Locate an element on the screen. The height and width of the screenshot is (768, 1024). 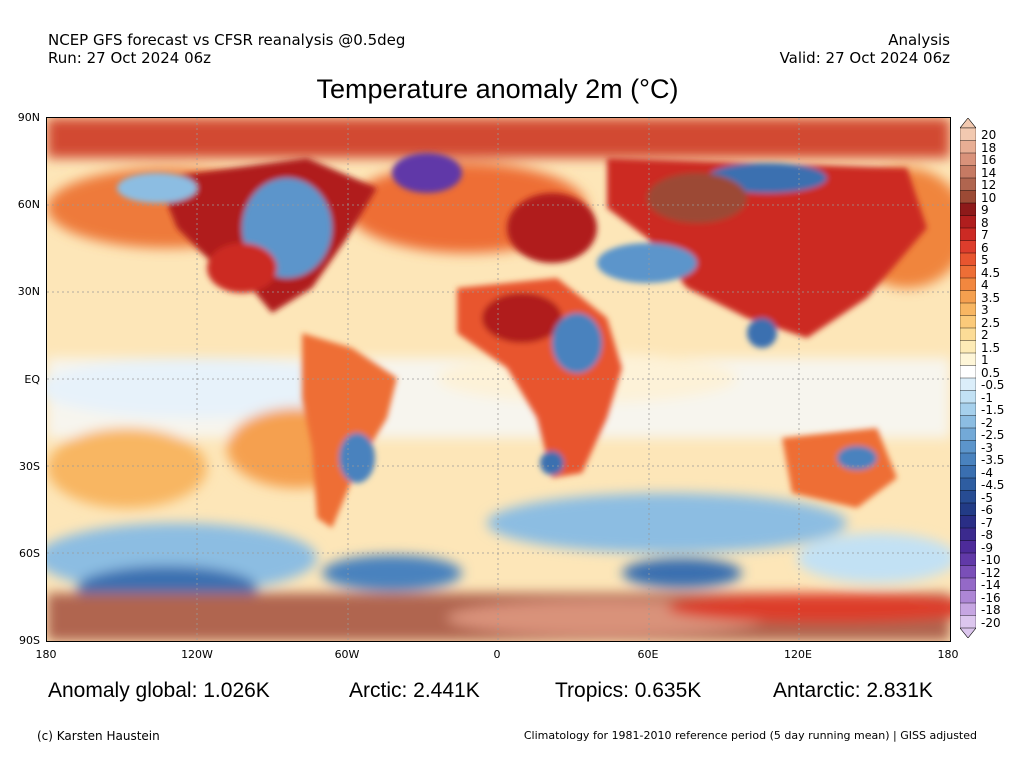
valid-time: Valid: 27 Oct 2024 06z is located at coordinates (864, 58).